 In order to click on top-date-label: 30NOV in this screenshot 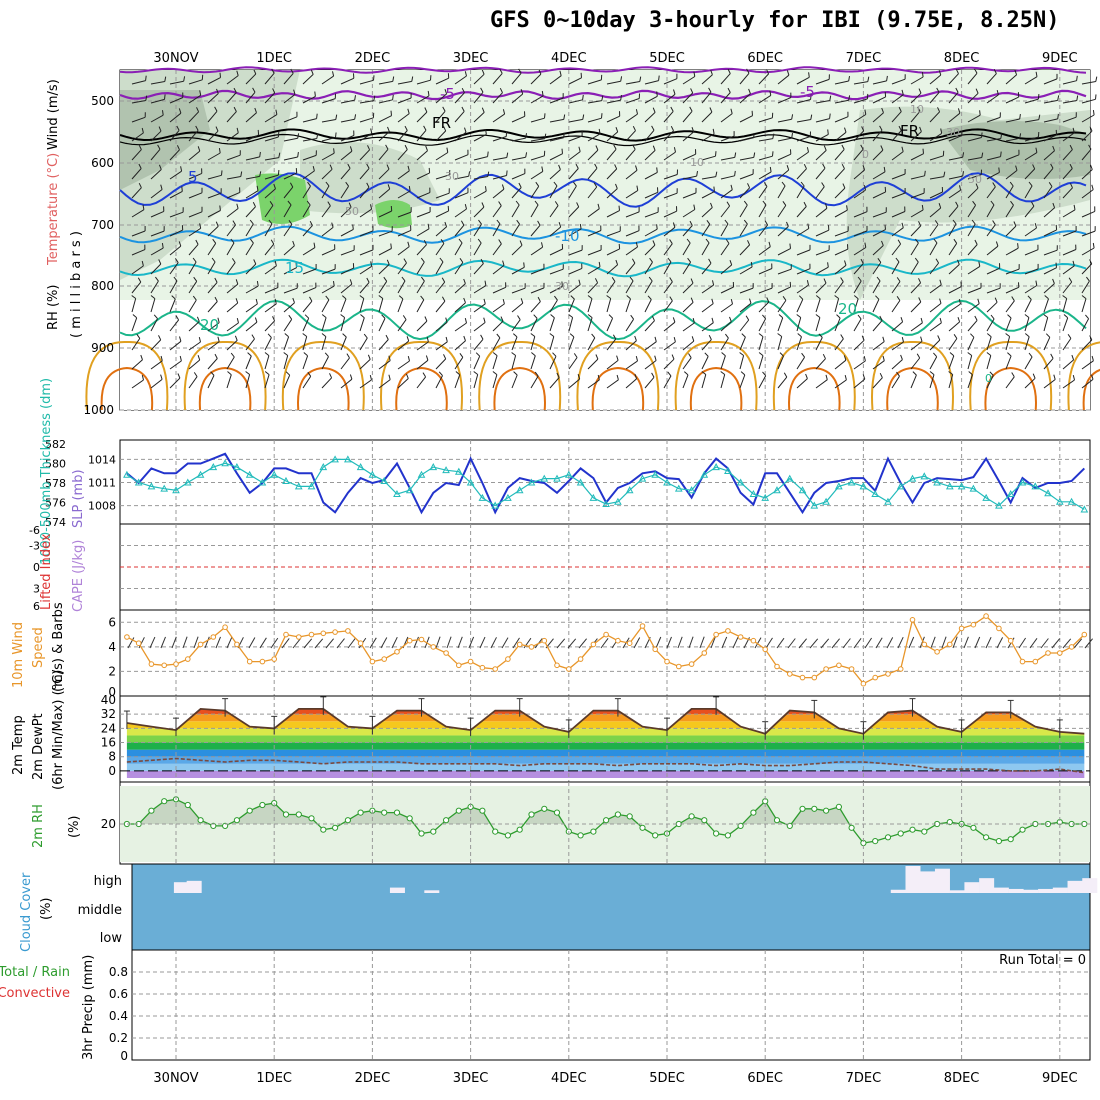, I will do `click(175, 58)`.